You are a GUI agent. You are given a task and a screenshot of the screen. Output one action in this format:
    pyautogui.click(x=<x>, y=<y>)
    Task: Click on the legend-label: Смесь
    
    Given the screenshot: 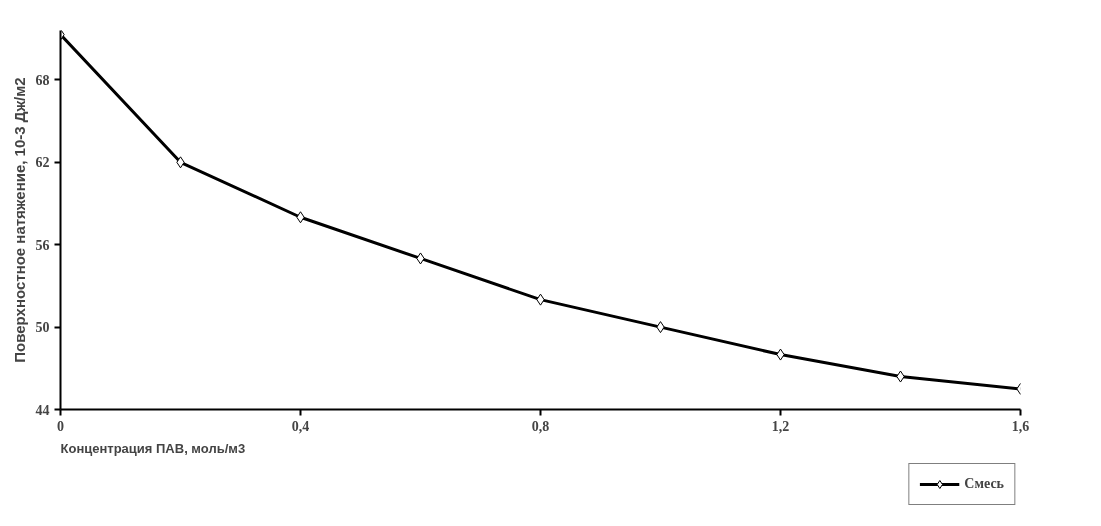 What is the action you would take?
    pyautogui.click(x=984, y=484)
    